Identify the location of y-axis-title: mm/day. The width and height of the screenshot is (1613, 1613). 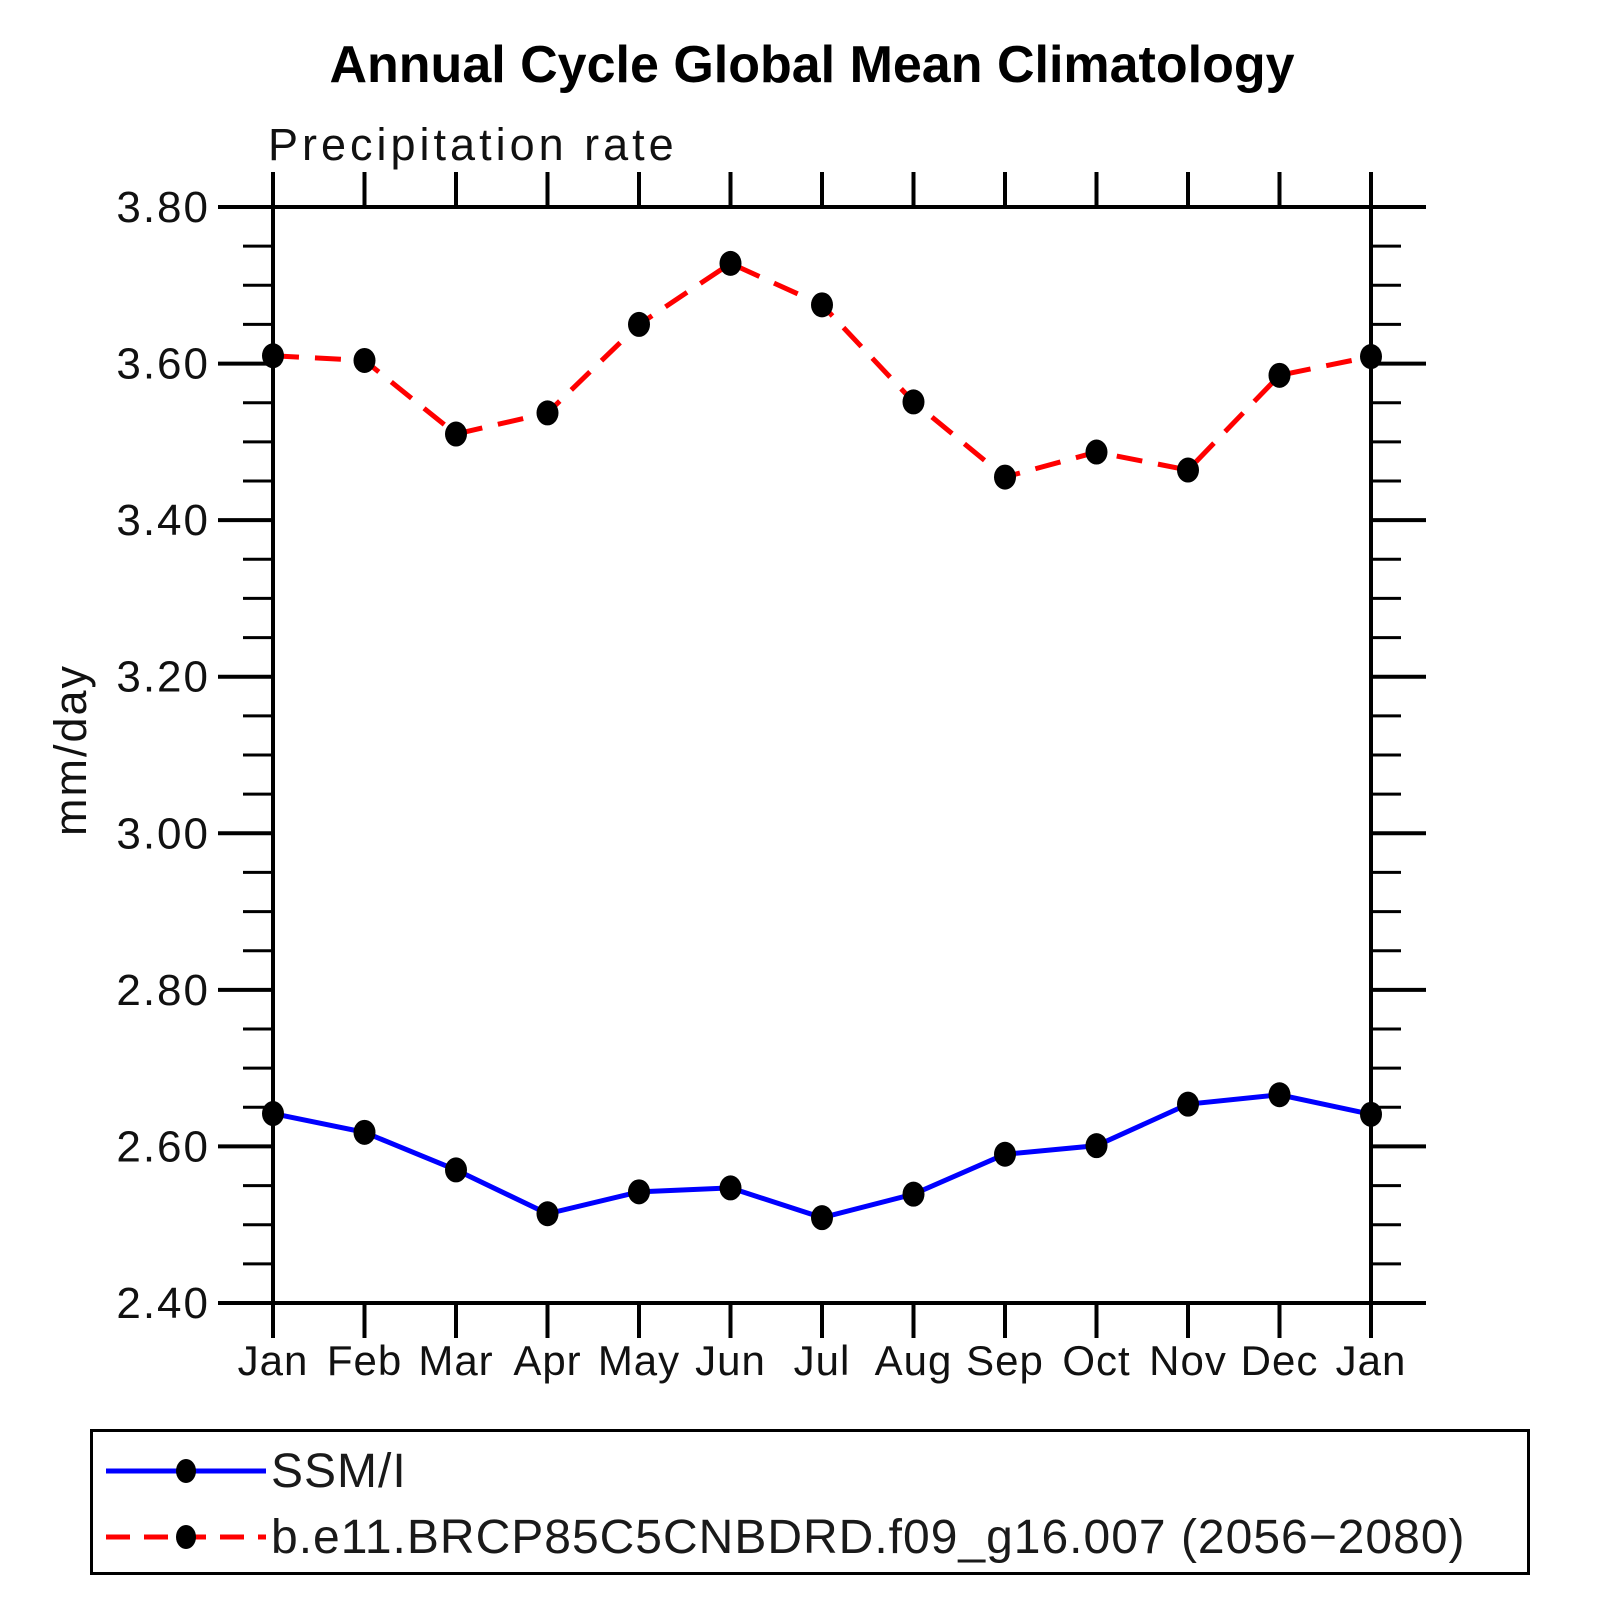
(70, 750).